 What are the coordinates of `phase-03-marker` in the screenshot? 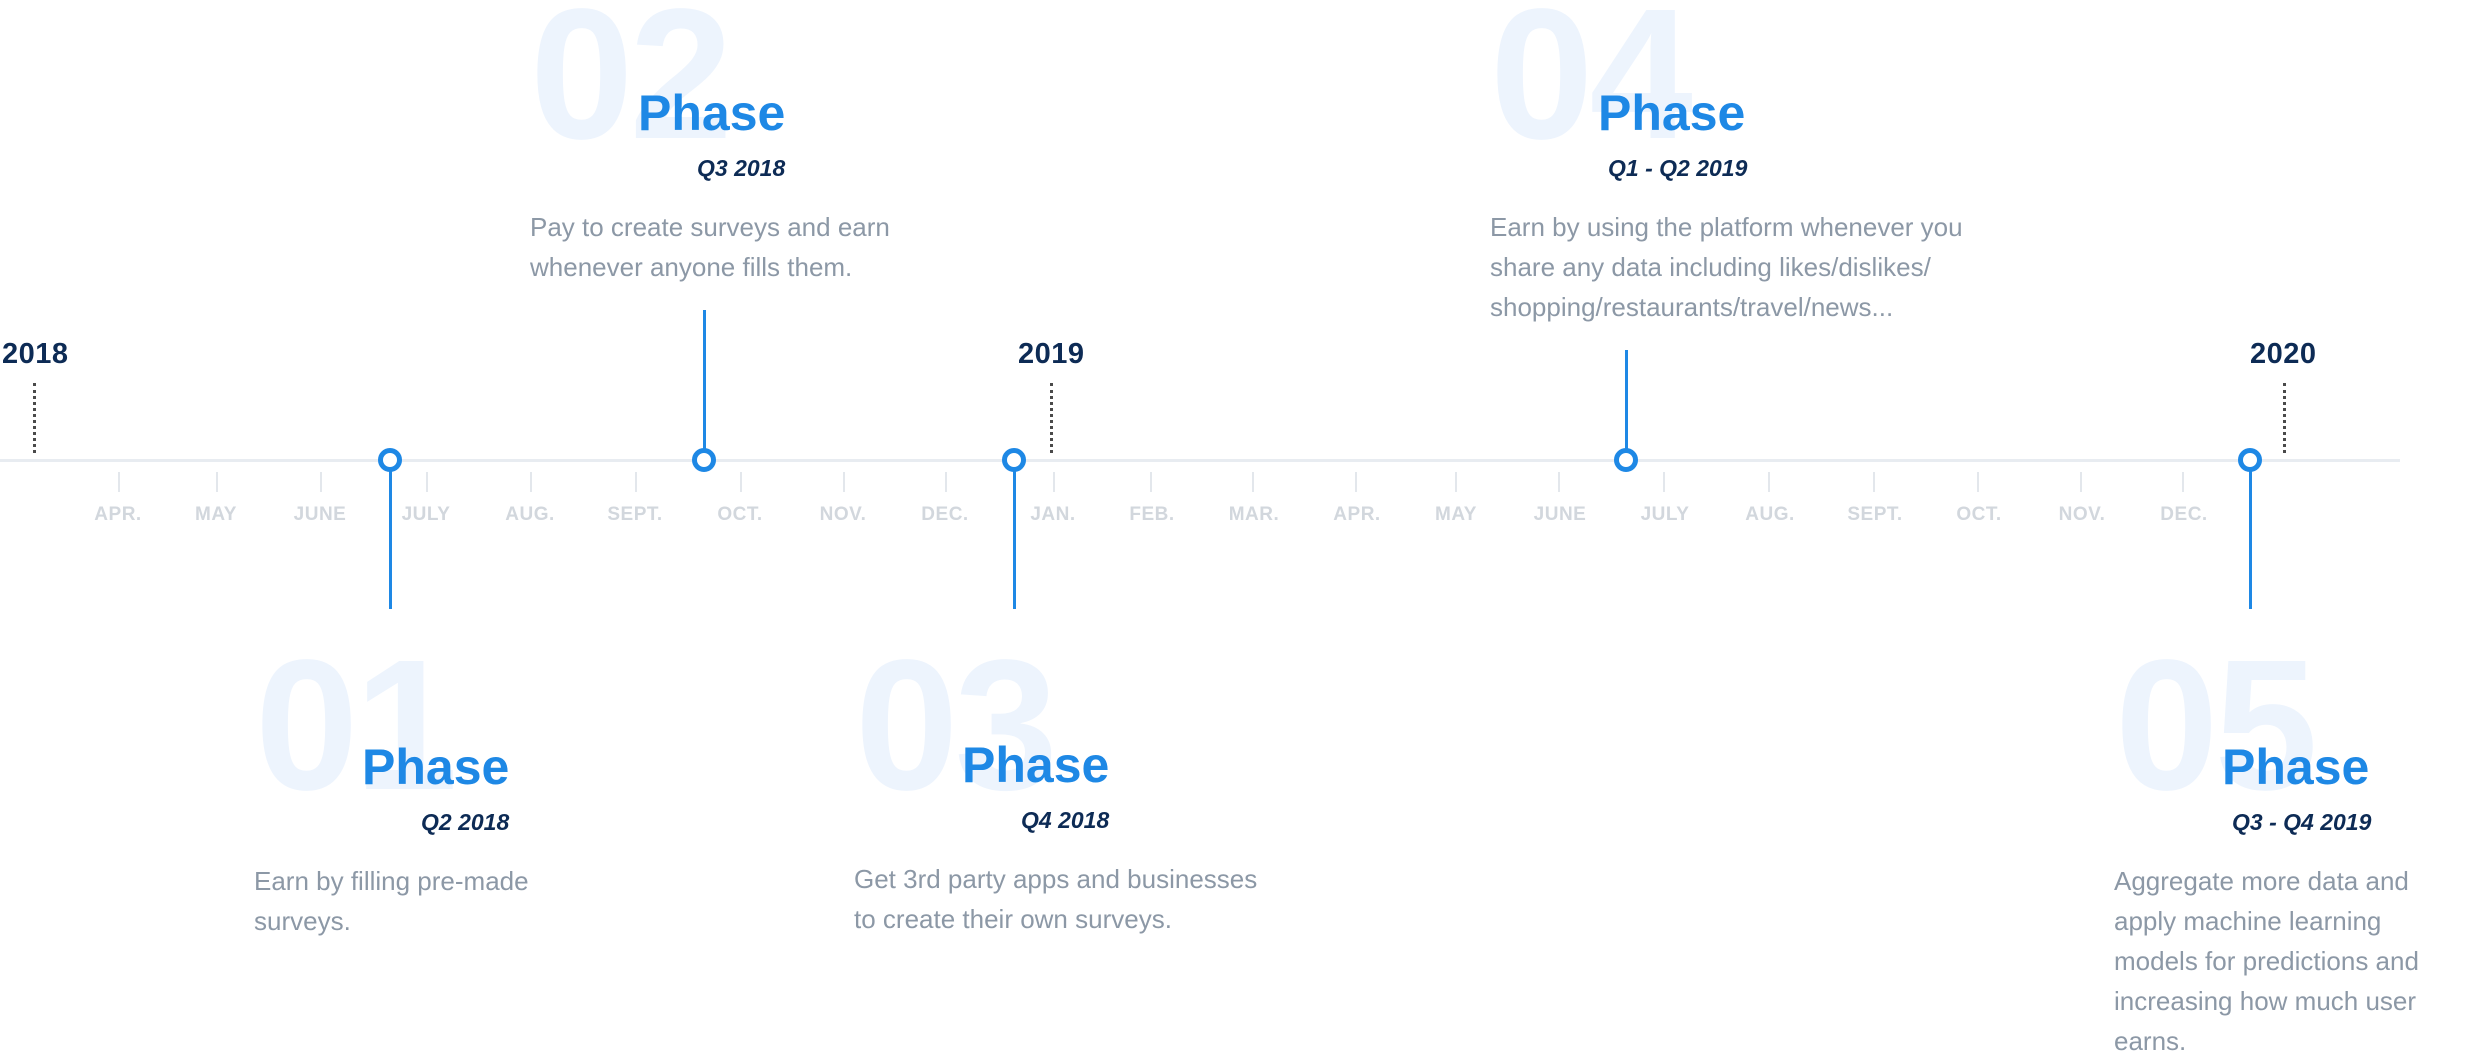 It's located at (1014, 460).